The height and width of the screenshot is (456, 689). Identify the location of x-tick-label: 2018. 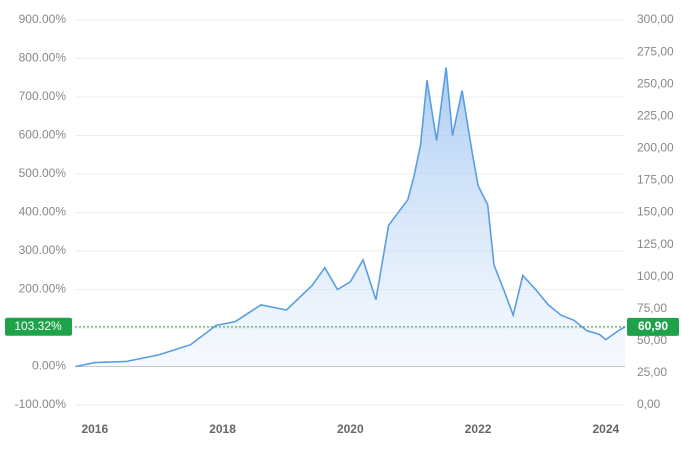
(222, 429).